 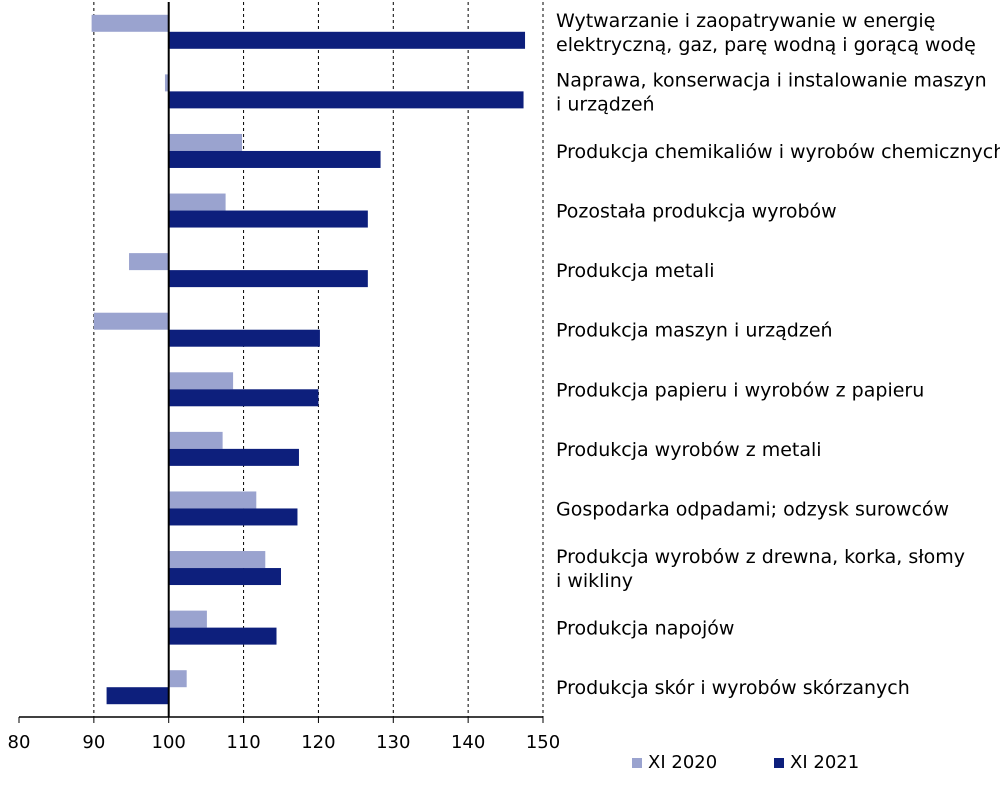 What do you see at coordinates (243, 742) in the screenshot?
I see `x-tick-label: 110` at bounding box center [243, 742].